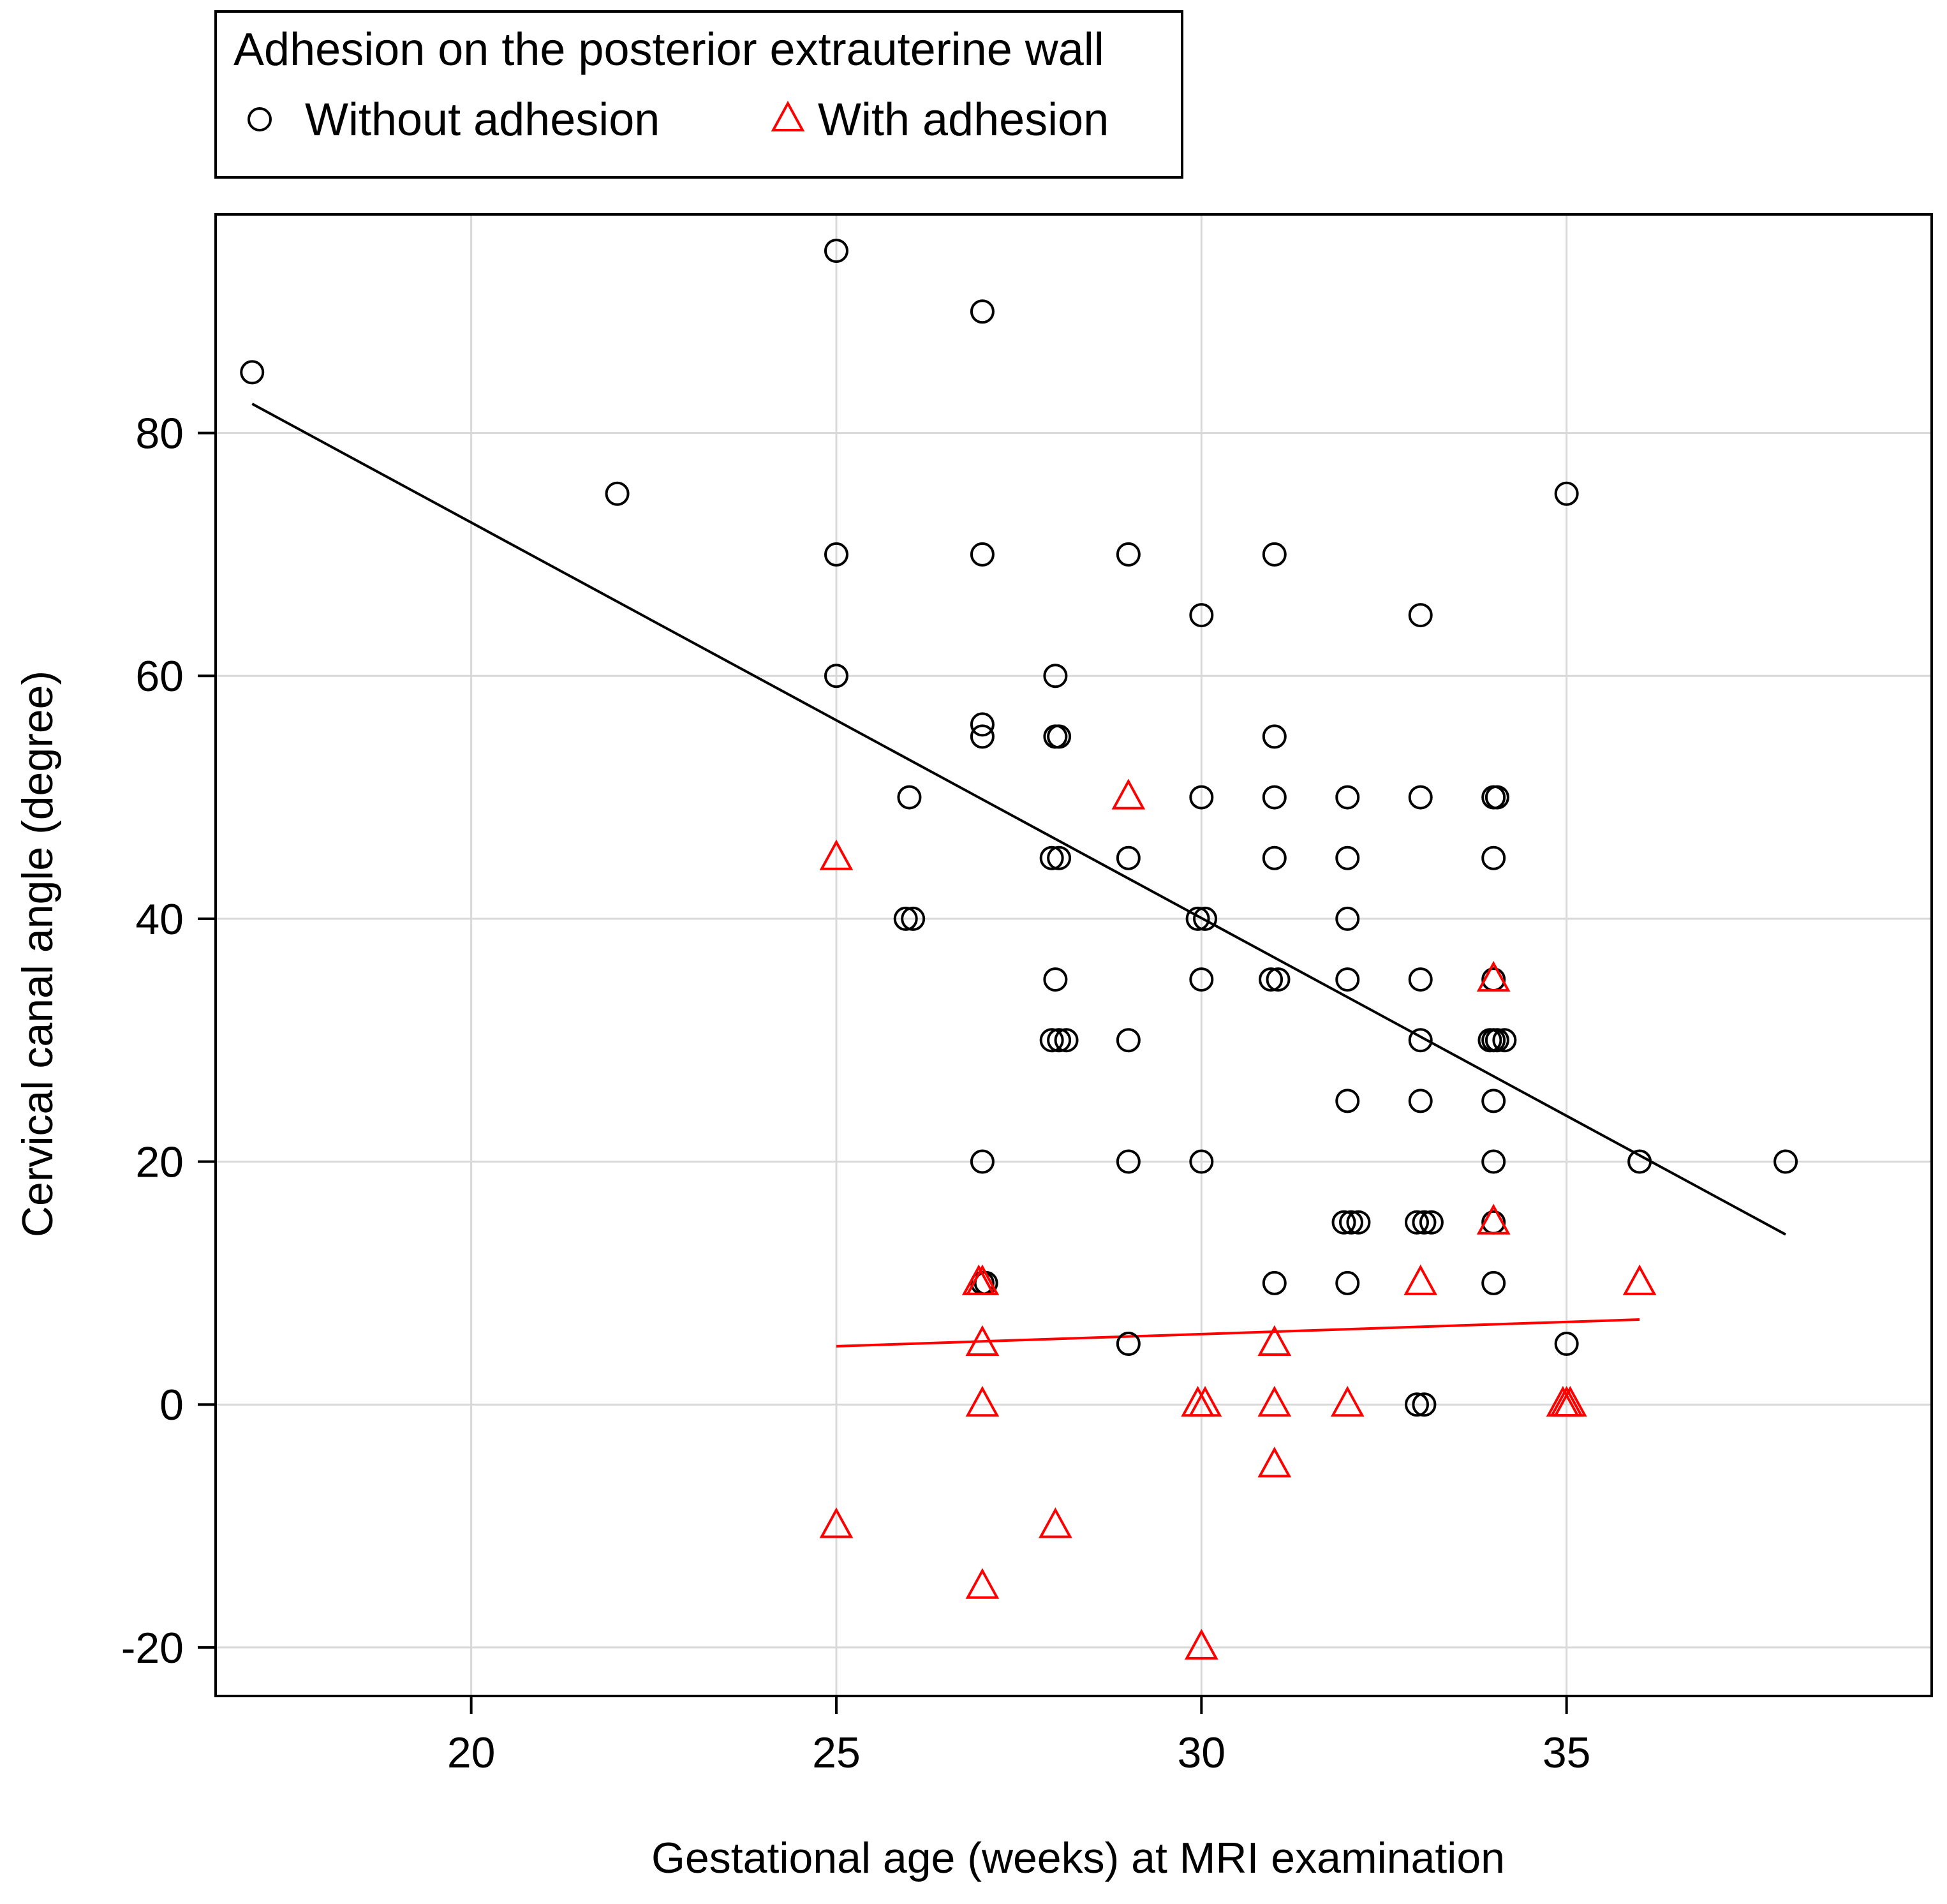 The image size is (1947, 1904). What do you see at coordinates (152, 1648) in the screenshot?
I see `y-tick-label: -20` at bounding box center [152, 1648].